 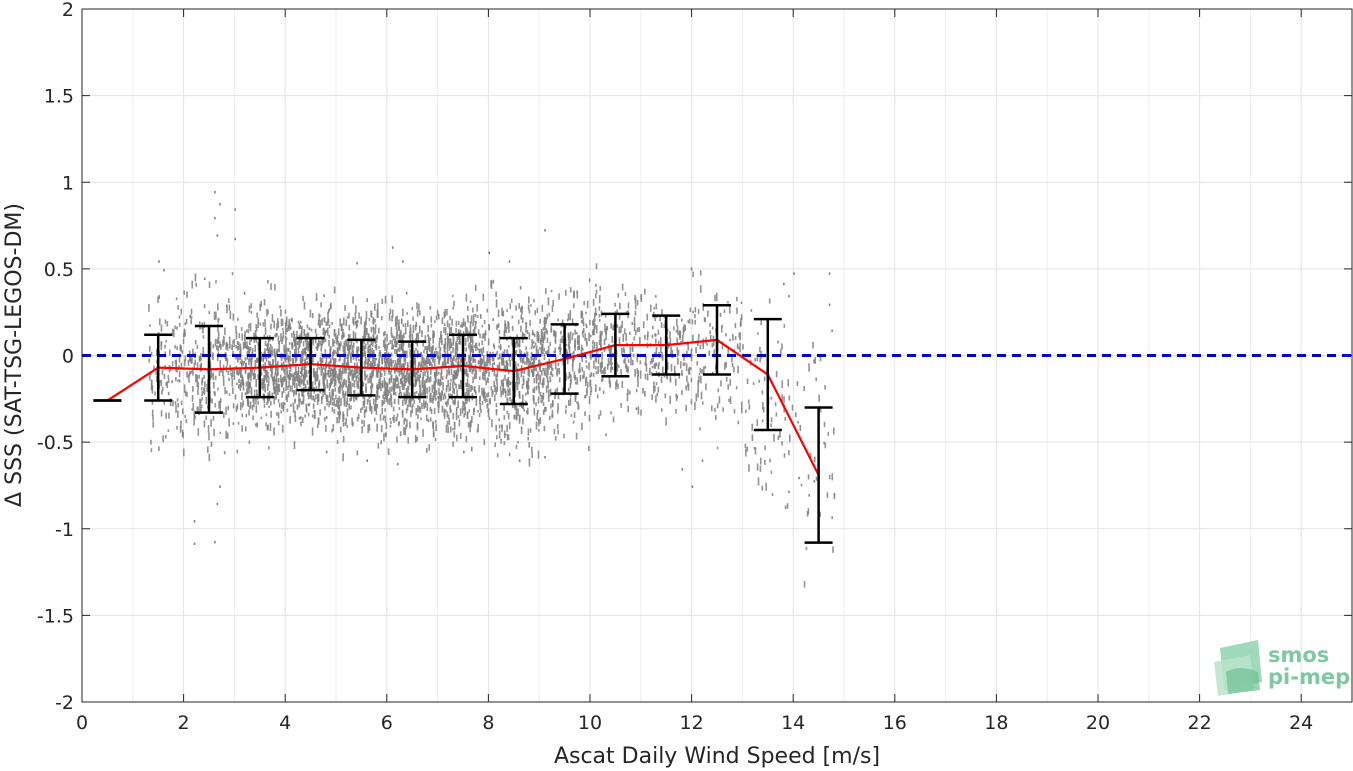 What do you see at coordinates (1309, 677) in the screenshot?
I see `logo-text-pi-mep: pi-mep` at bounding box center [1309, 677].